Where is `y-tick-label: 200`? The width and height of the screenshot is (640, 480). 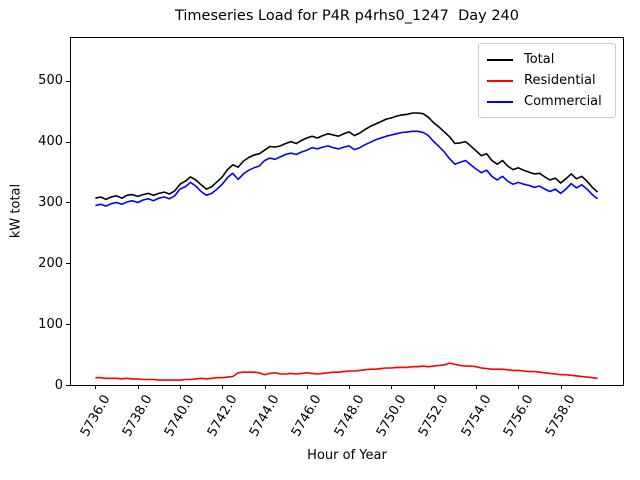 y-tick-label: 200 is located at coordinates (50, 263).